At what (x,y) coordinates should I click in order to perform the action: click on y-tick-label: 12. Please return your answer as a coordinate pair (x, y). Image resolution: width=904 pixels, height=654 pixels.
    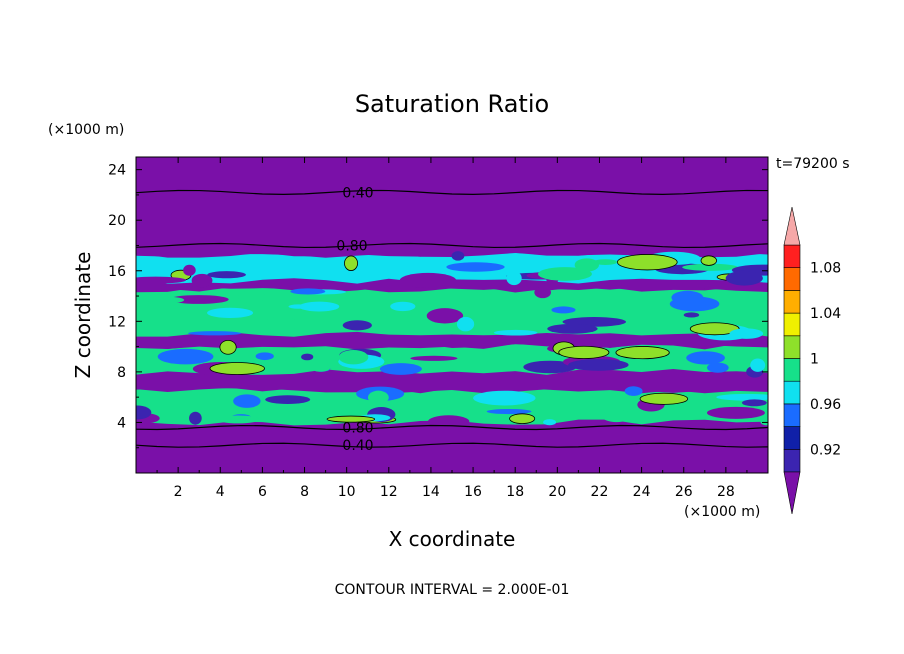
    Looking at the image, I should click on (117, 322).